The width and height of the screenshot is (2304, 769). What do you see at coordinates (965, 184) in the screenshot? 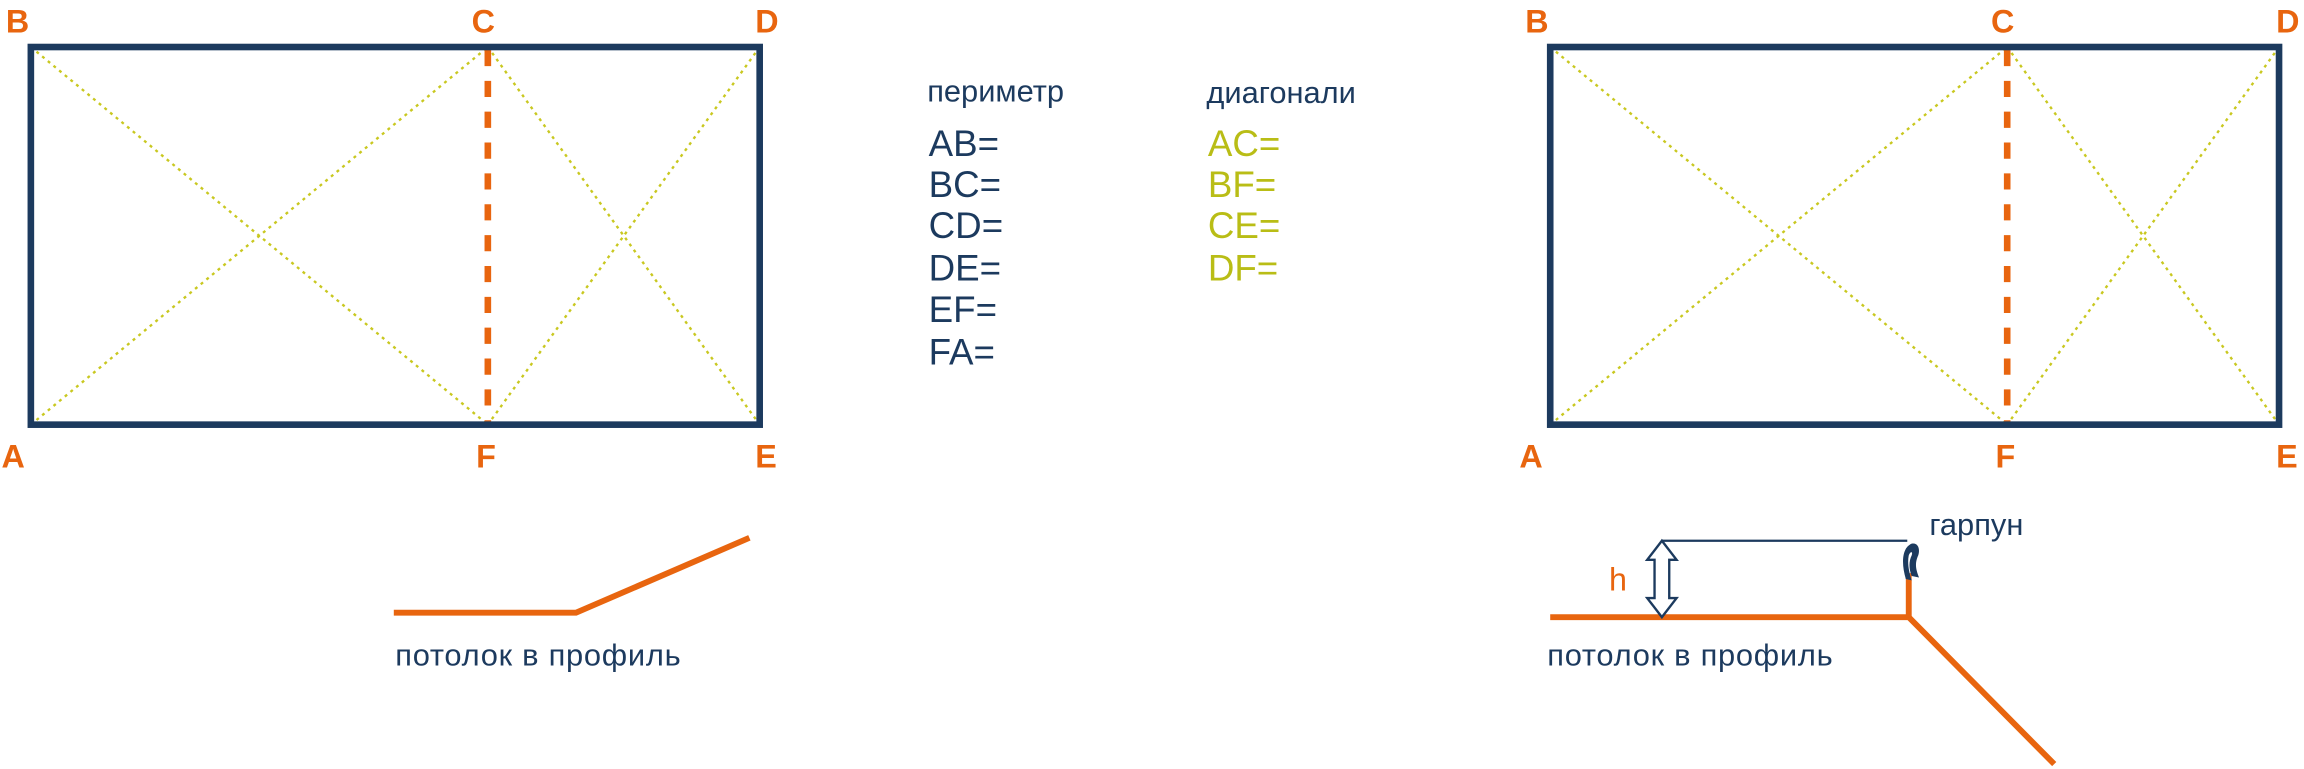
I see `perimeter-item-bc: BC=` at bounding box center [965, 184].